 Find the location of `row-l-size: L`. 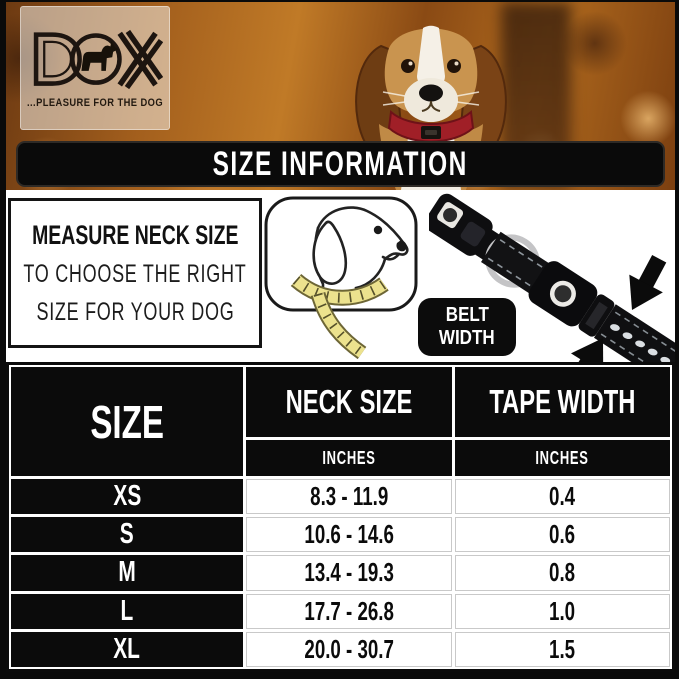

row-l-size: L is located at coordinates (127, 611).